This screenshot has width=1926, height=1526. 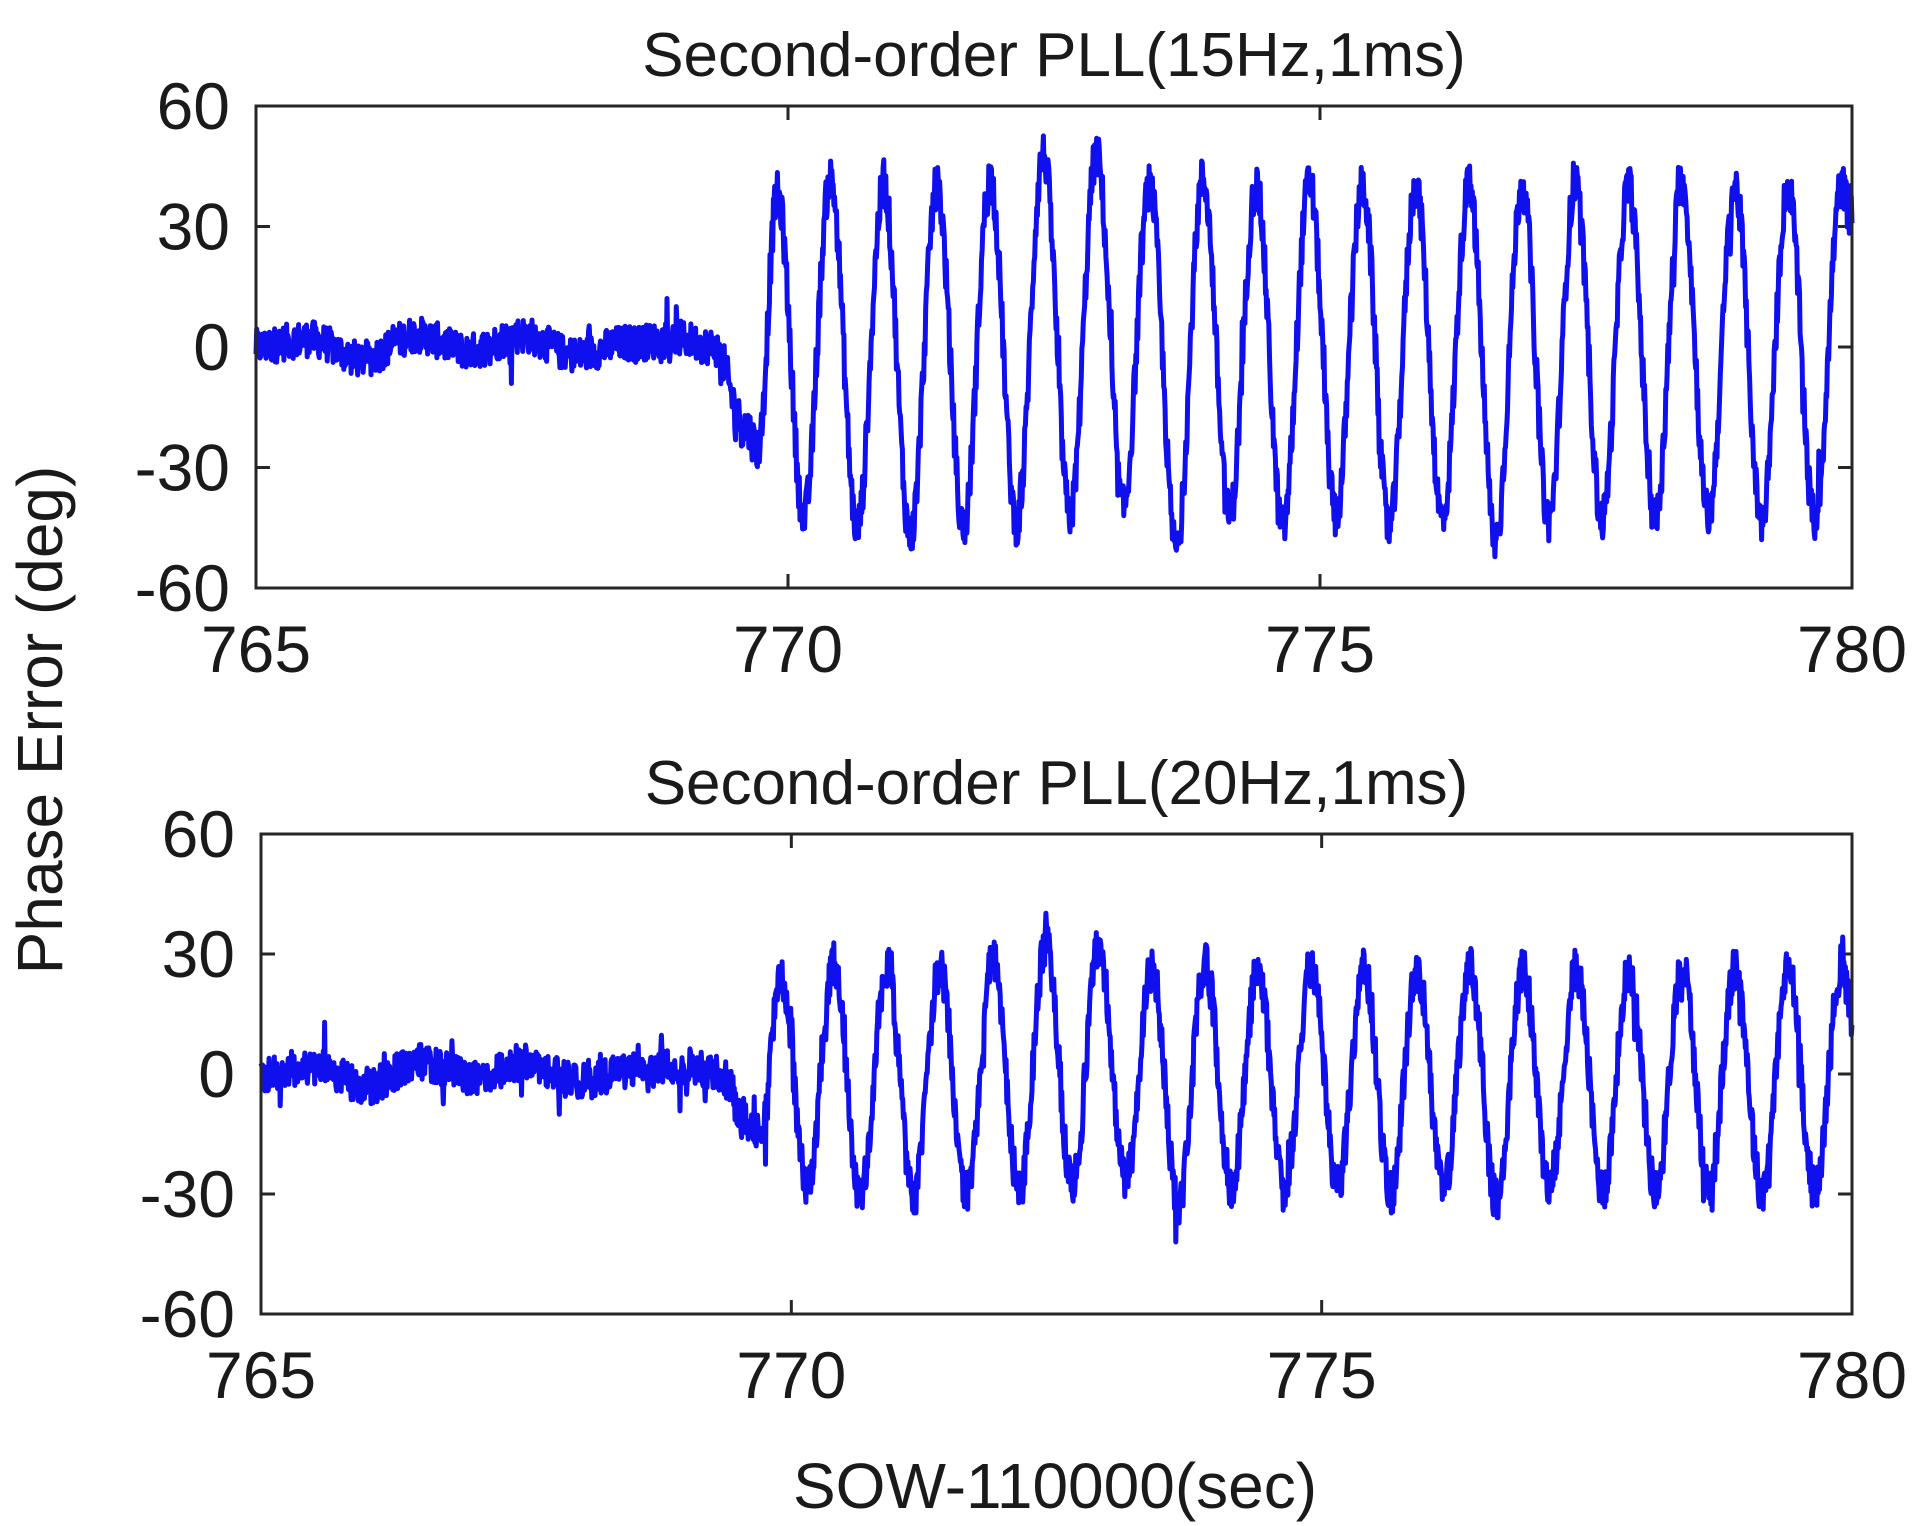 I want to click on y-axis-label: Phase Error (deg), so click(x=40, y=720).